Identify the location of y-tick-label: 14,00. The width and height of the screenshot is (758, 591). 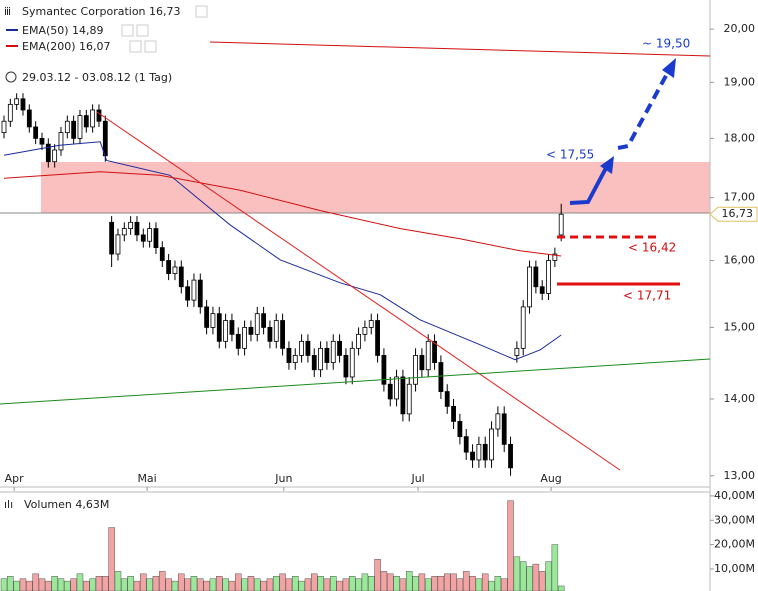
(740, 398).